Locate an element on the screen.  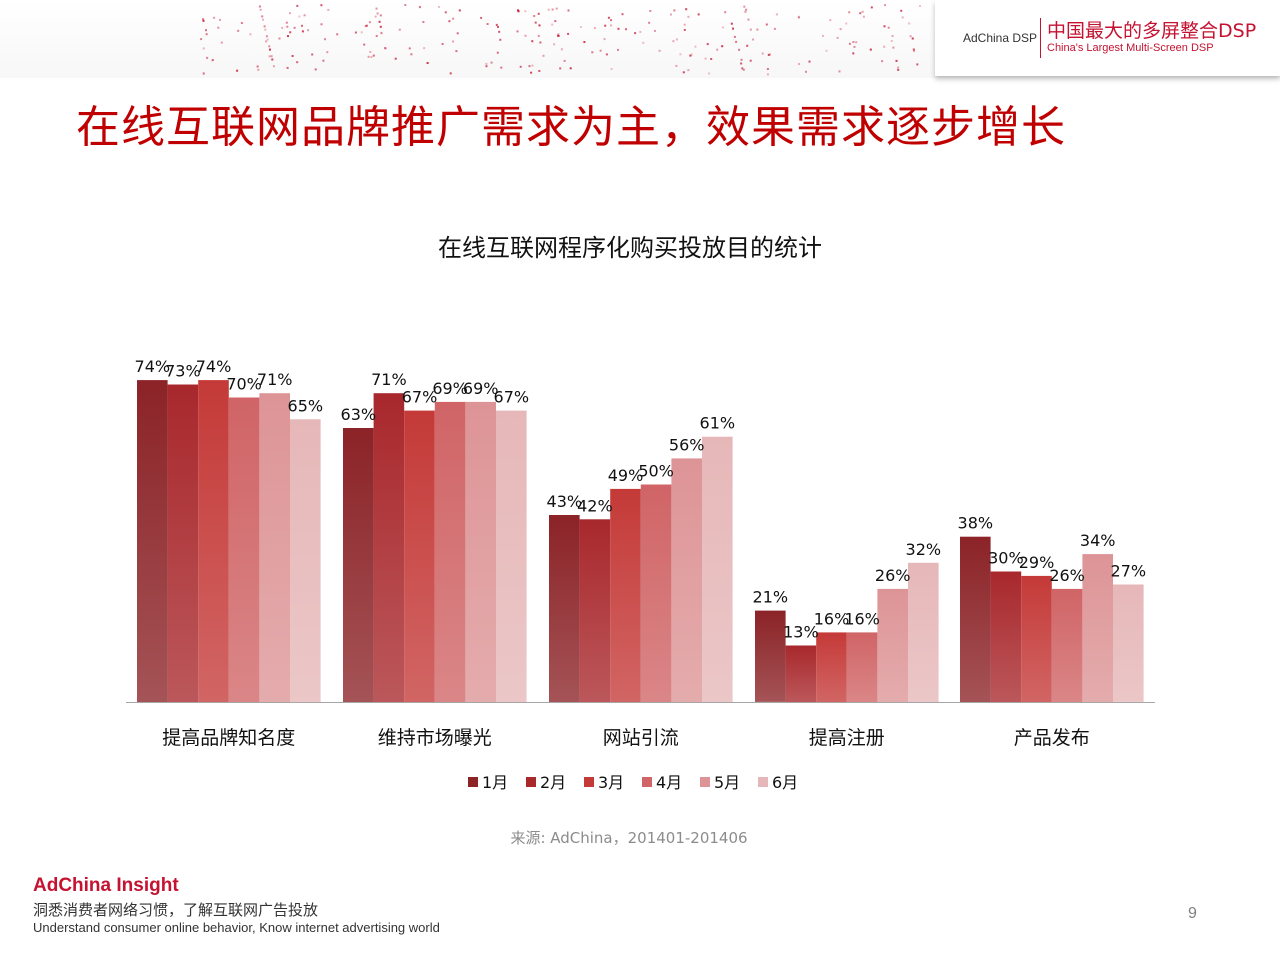
data-label: 26% is located at coordinates (893, 575).